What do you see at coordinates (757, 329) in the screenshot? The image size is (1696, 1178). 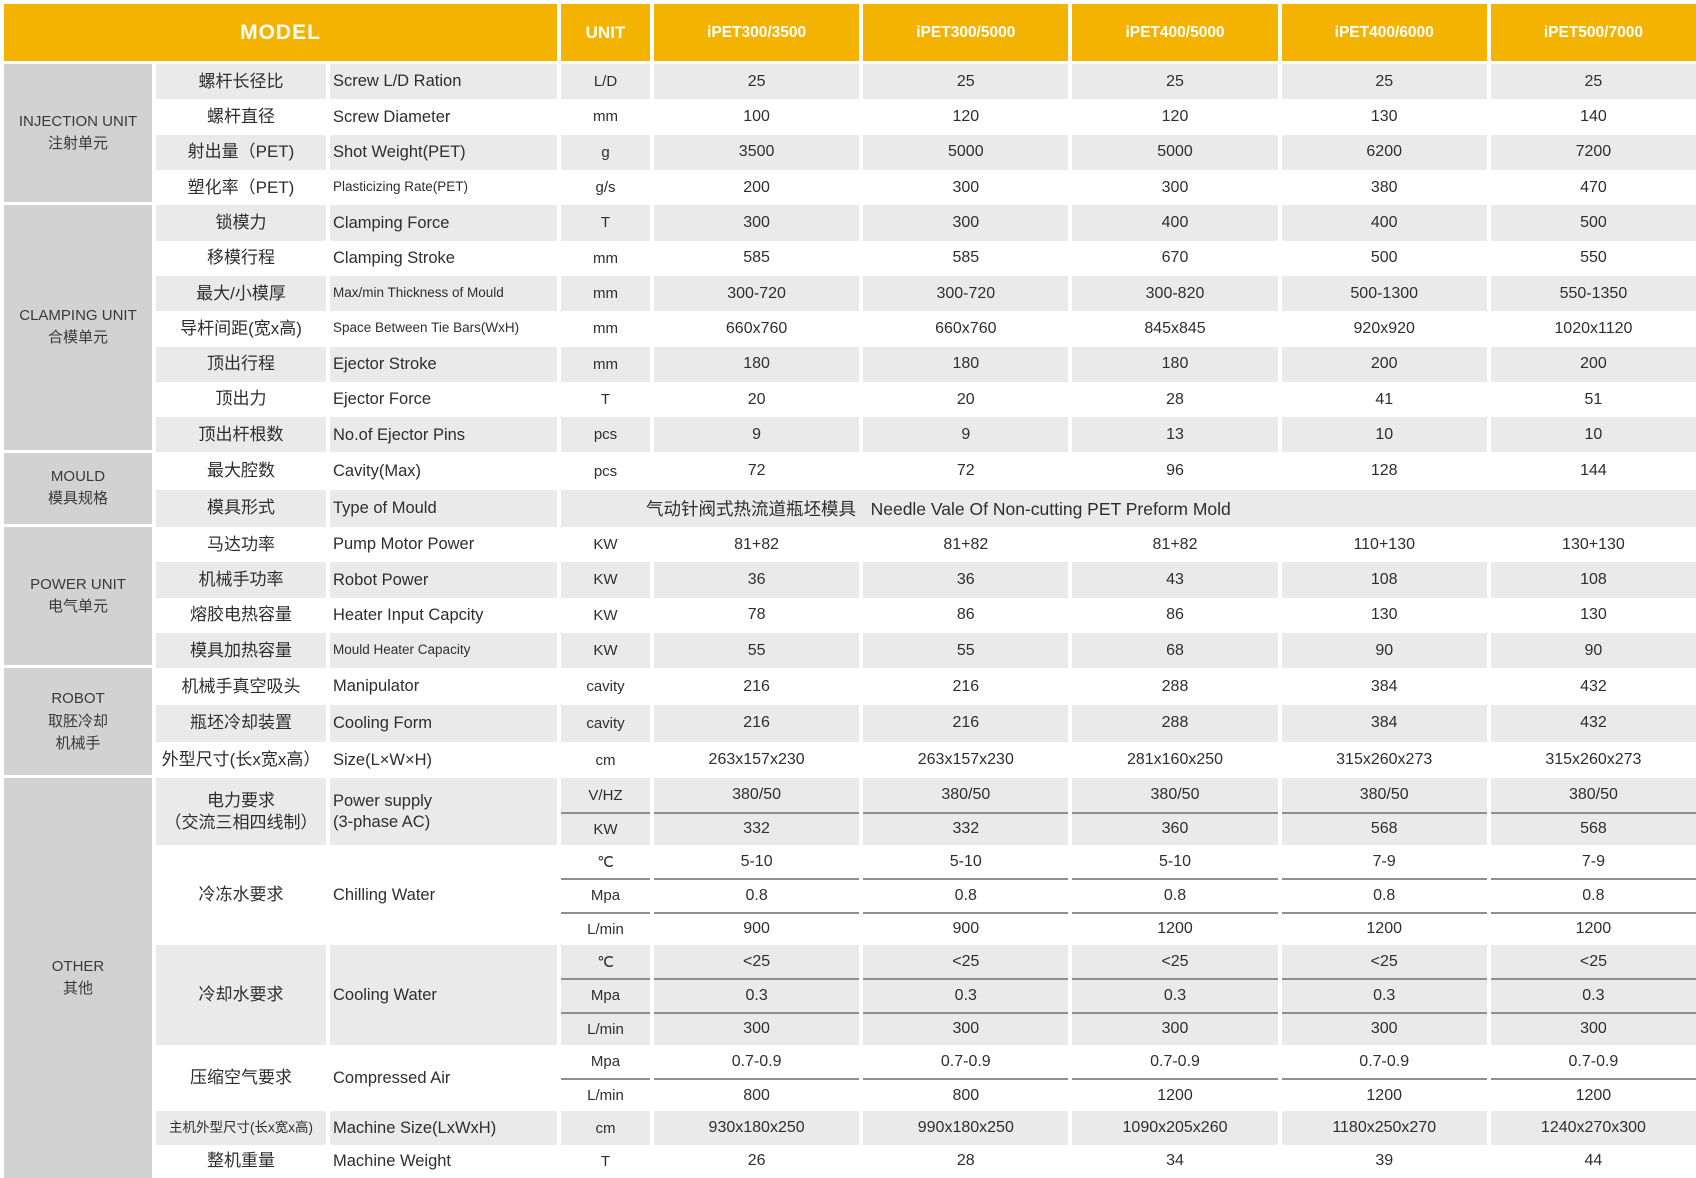 I see `value-cell: 660x760` at bounding box center [757, 329].